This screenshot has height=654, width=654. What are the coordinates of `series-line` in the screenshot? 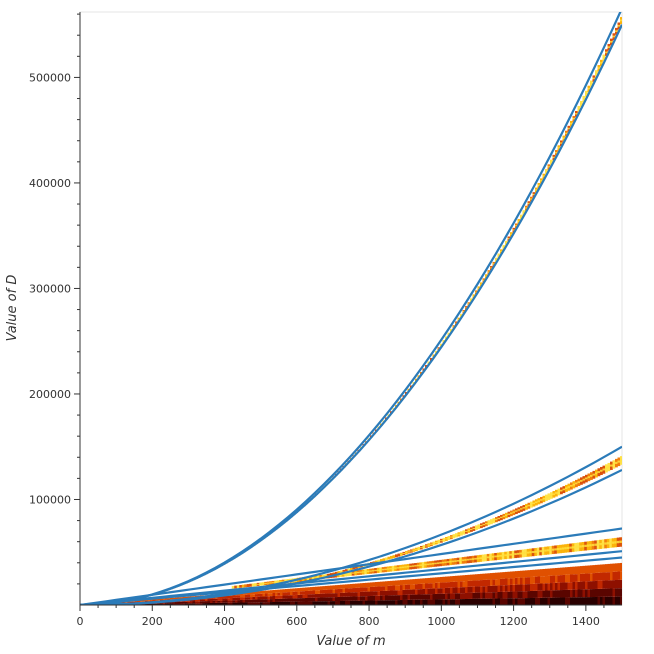 It's located at (351, 580).